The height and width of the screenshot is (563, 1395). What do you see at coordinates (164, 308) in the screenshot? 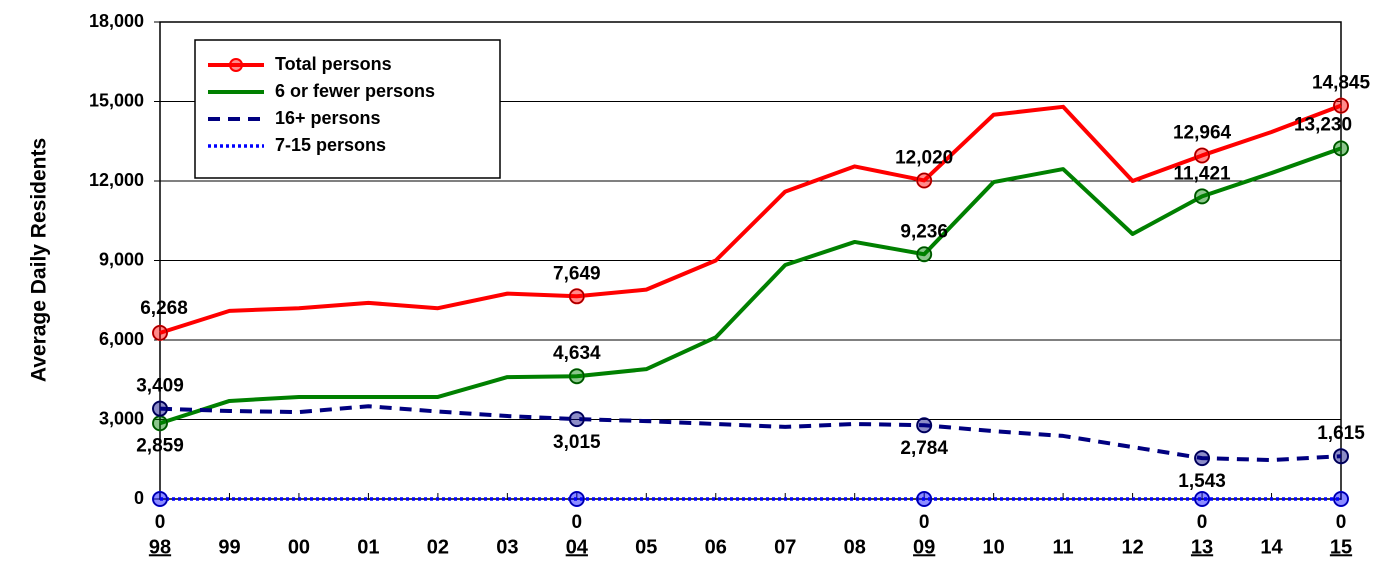
I see `data-label: 6,268` at bounding box center [164, 308].